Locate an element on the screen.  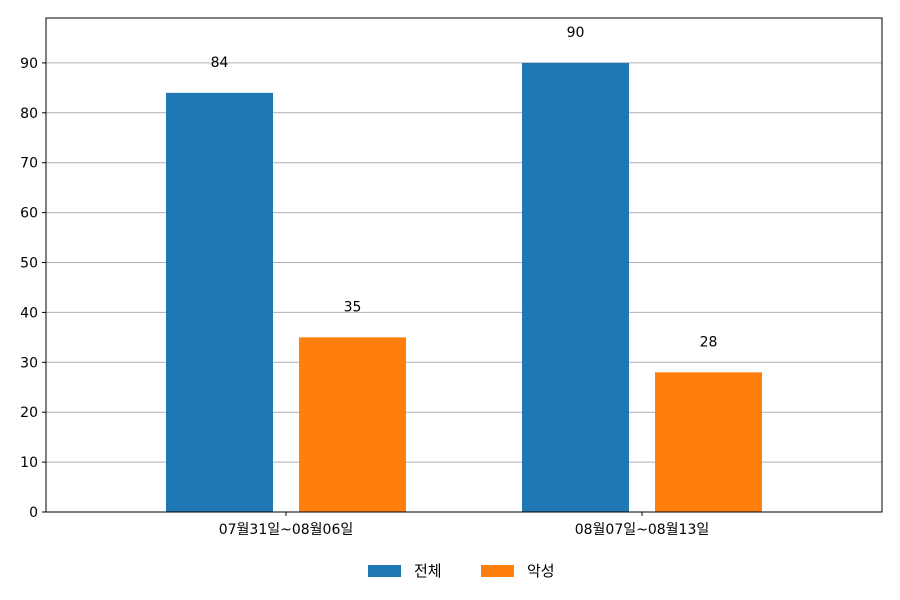
y-tick-label: 0 is located at coordinates (33, 513).